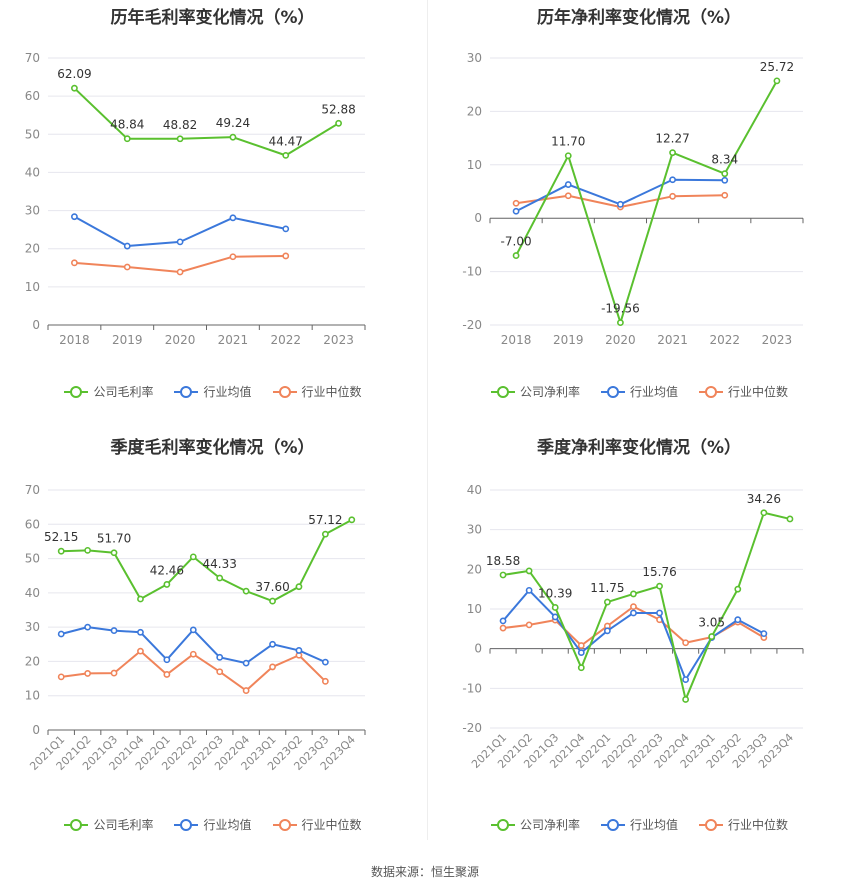 The height and width of the screenshot is (891, 850). What do you see at coordinates (424, 872) in the screenshot?
I see `data-source-note: 数据来源：恒生聚源` at bounding box center [424, 872].